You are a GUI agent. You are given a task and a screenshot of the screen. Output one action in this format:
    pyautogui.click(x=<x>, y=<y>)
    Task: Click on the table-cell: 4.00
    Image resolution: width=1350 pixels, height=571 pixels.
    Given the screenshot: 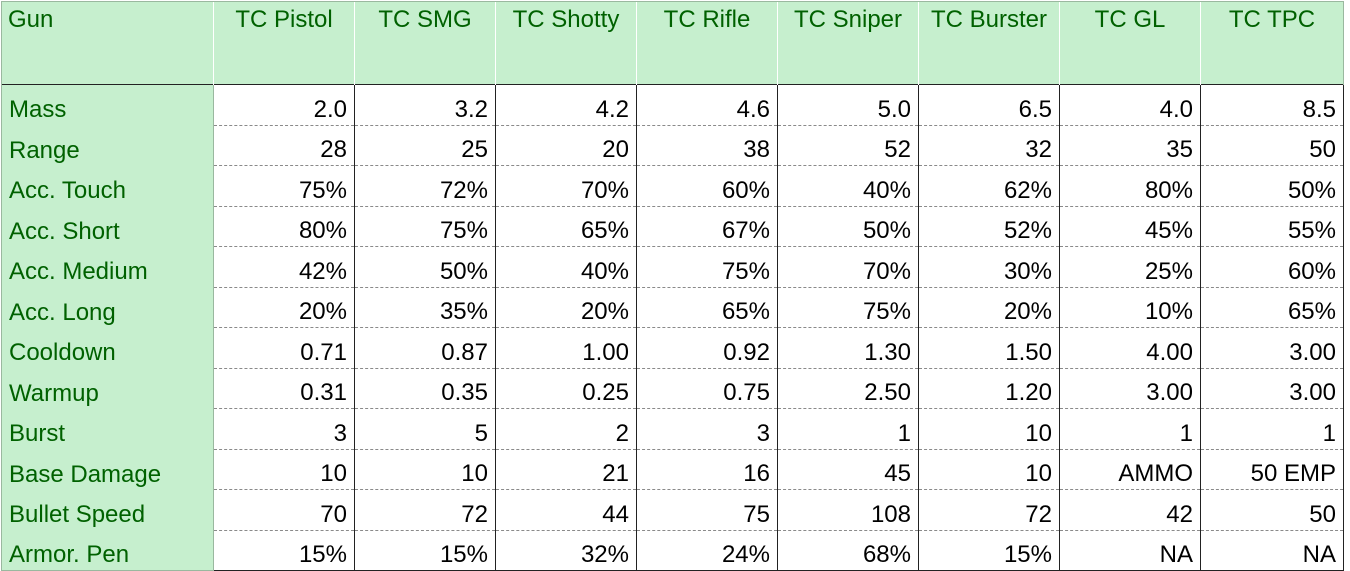 What is the action you would take?
    pyautogui.click(x=1130, y=348)
    